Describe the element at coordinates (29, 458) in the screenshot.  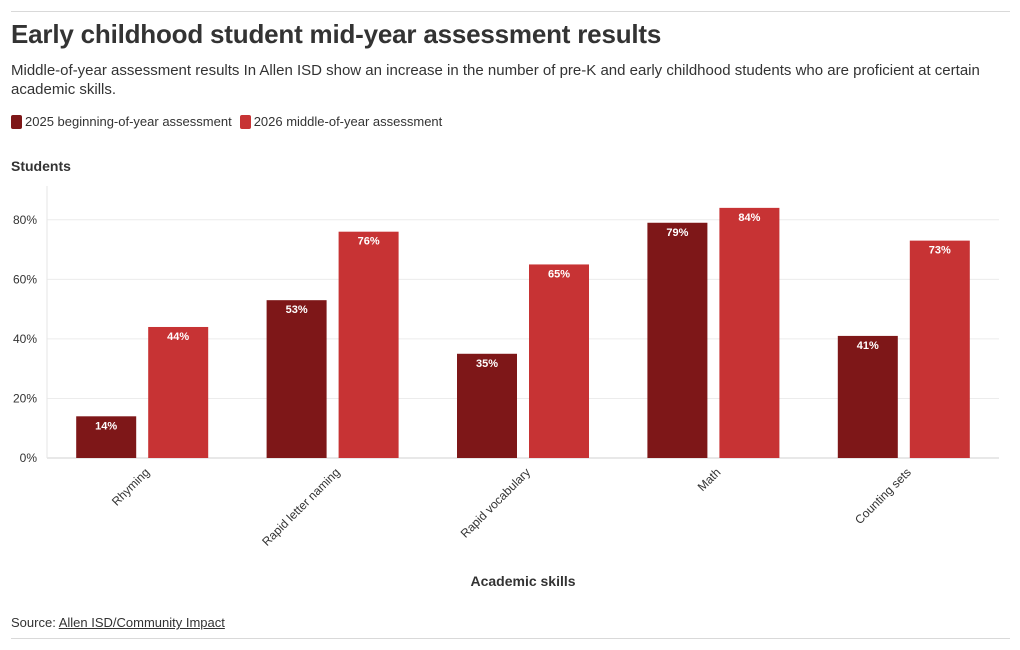
I see `y-tick-label-0: 0%` at that location.